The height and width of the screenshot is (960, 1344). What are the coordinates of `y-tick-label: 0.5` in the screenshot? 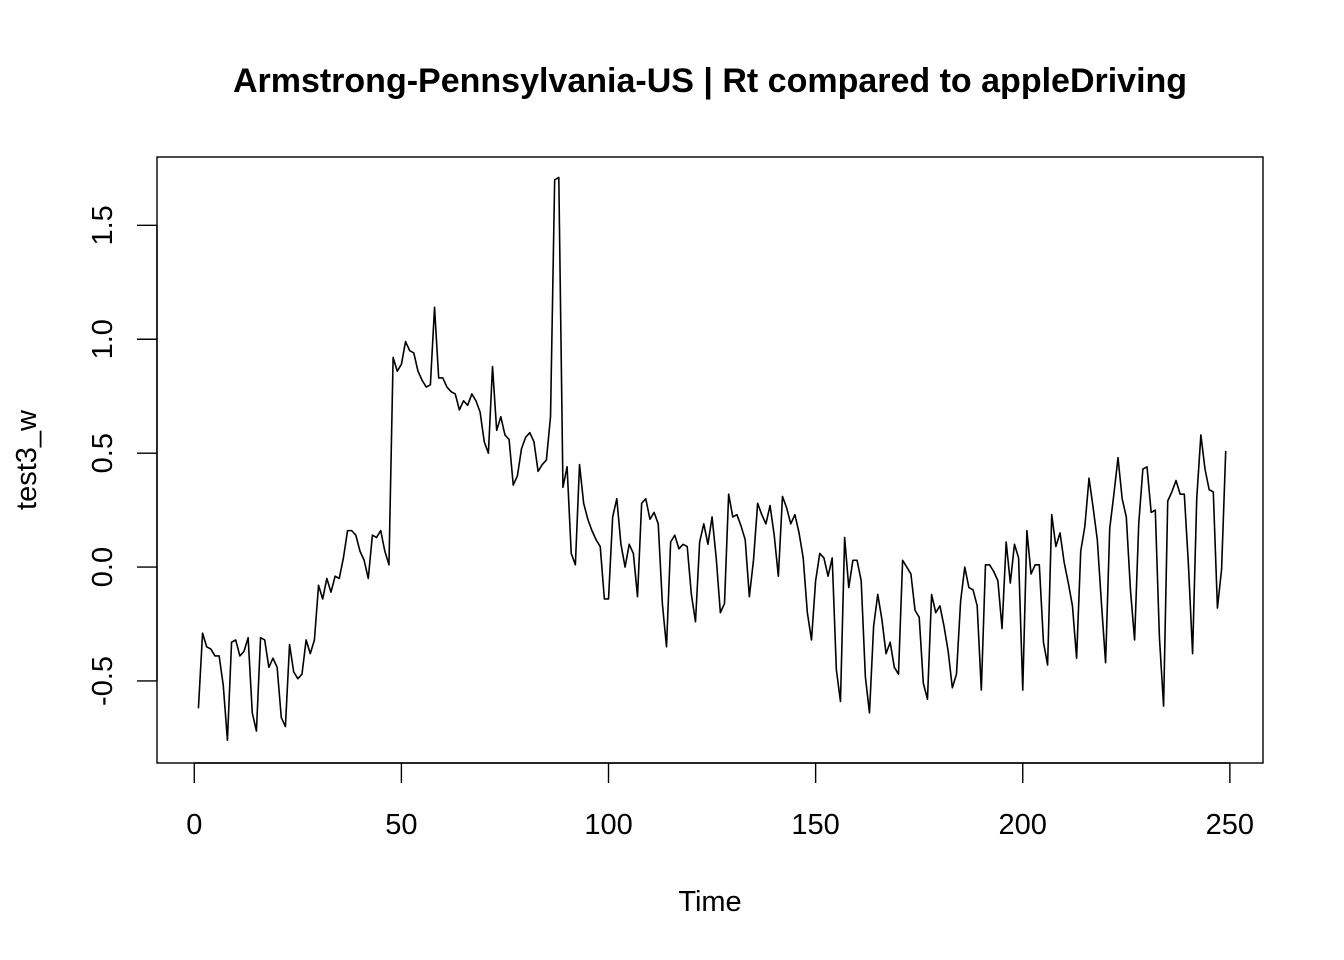 It's located at (103, 453).